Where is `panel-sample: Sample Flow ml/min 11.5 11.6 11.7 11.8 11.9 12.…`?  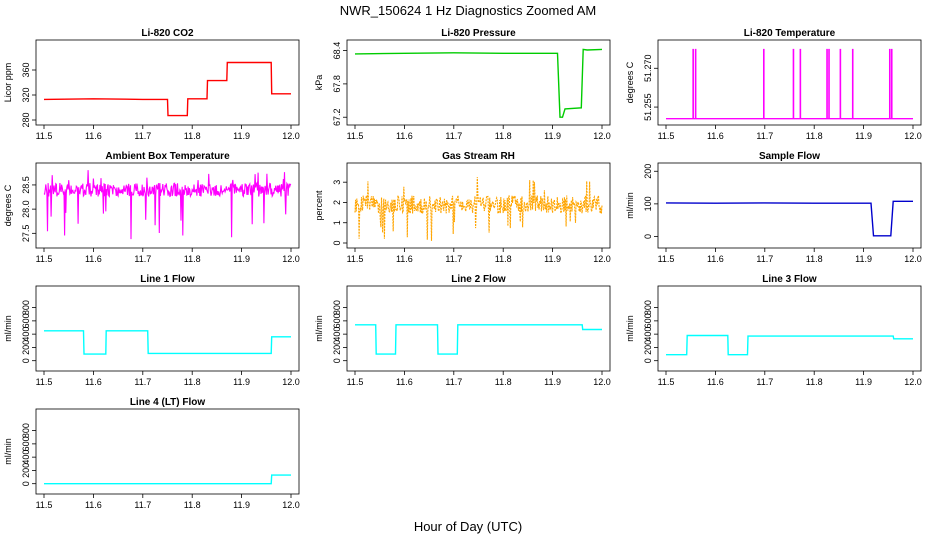
panel-sample: Sample Flow ml/min 11.5 11.6 11.7 11.8 11.9 12.… is located at coordinates (773, 207).